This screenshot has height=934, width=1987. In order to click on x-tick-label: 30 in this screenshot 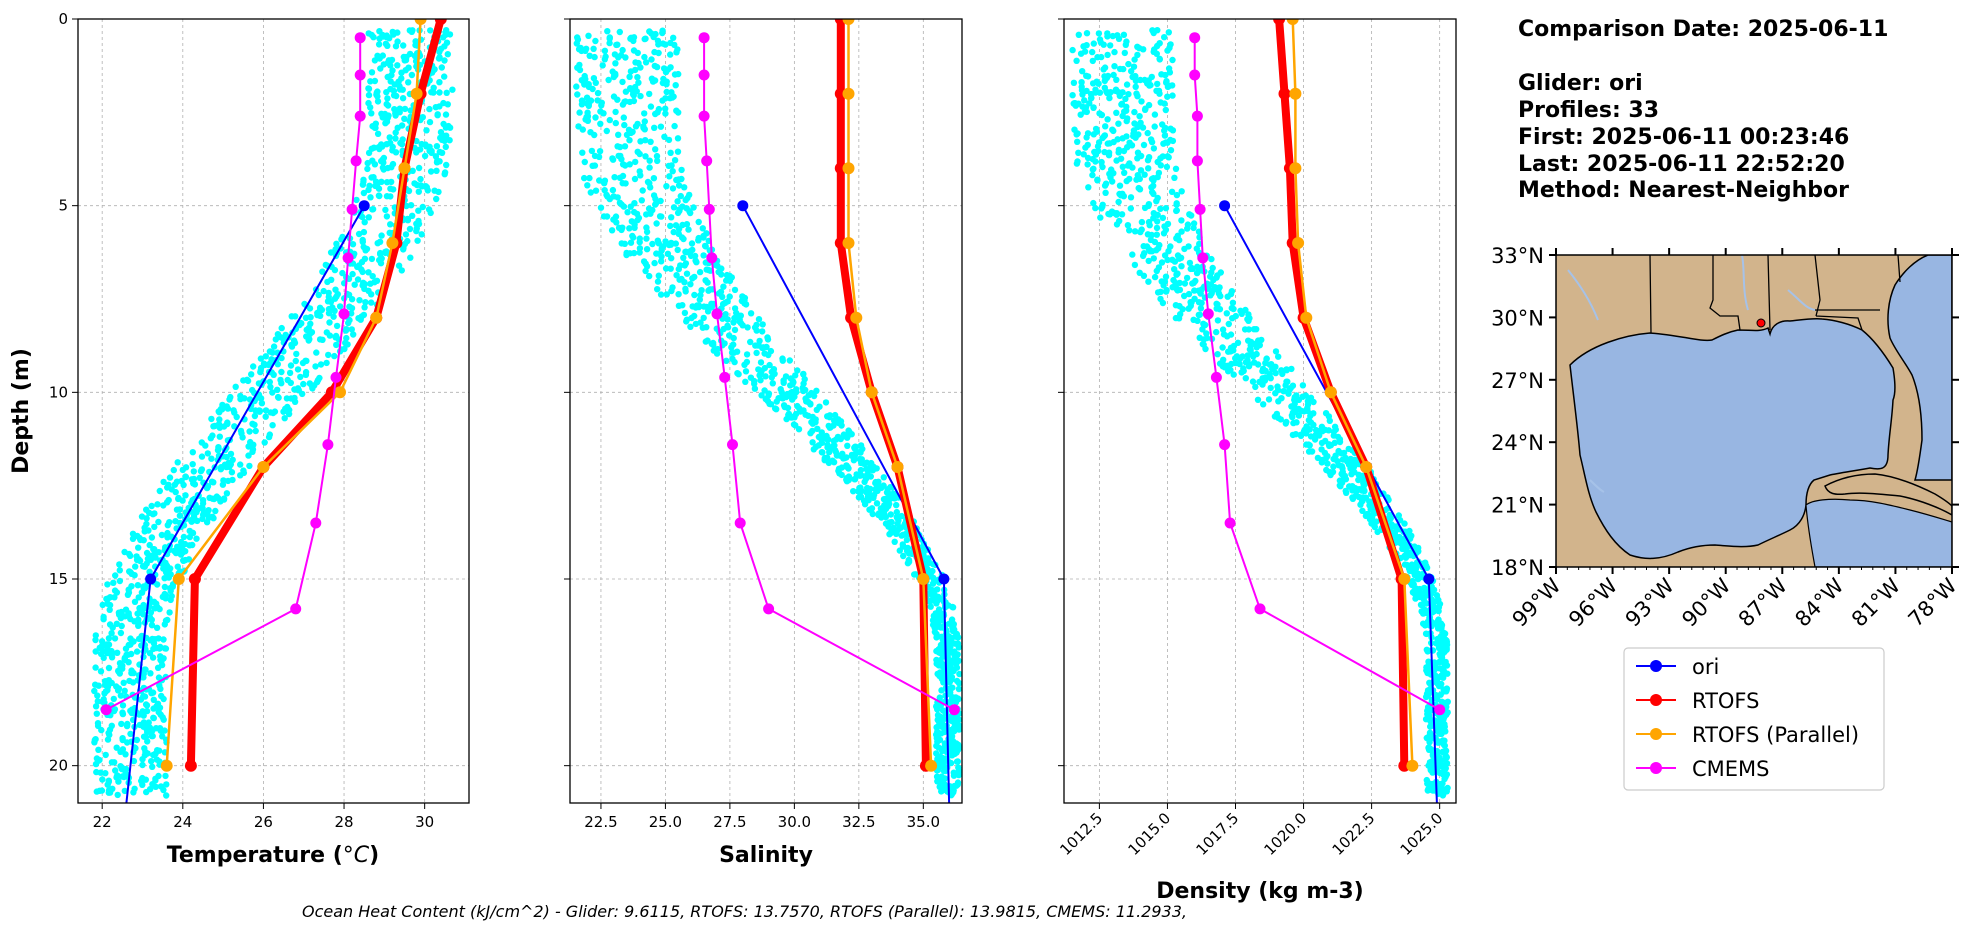, I will do `click(424, 822)`.